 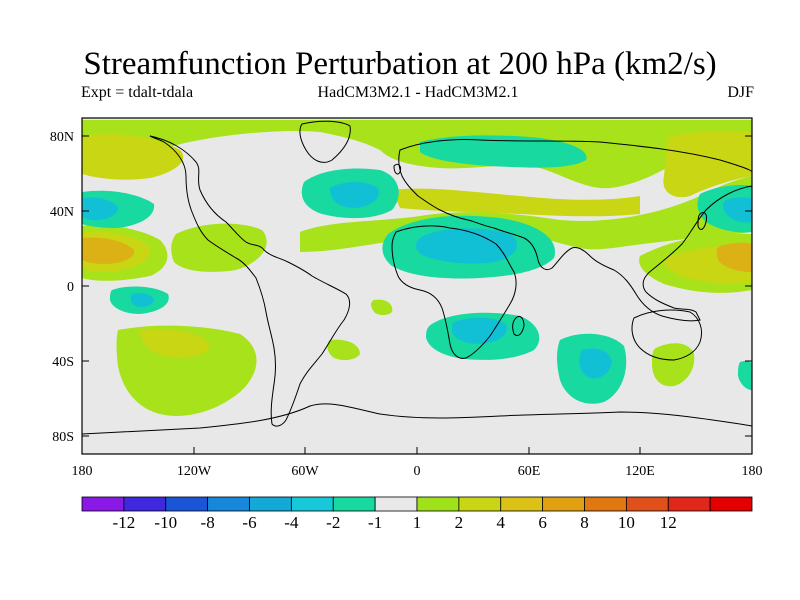 I want to click on coastline-australia, so click(x=667, y=335).